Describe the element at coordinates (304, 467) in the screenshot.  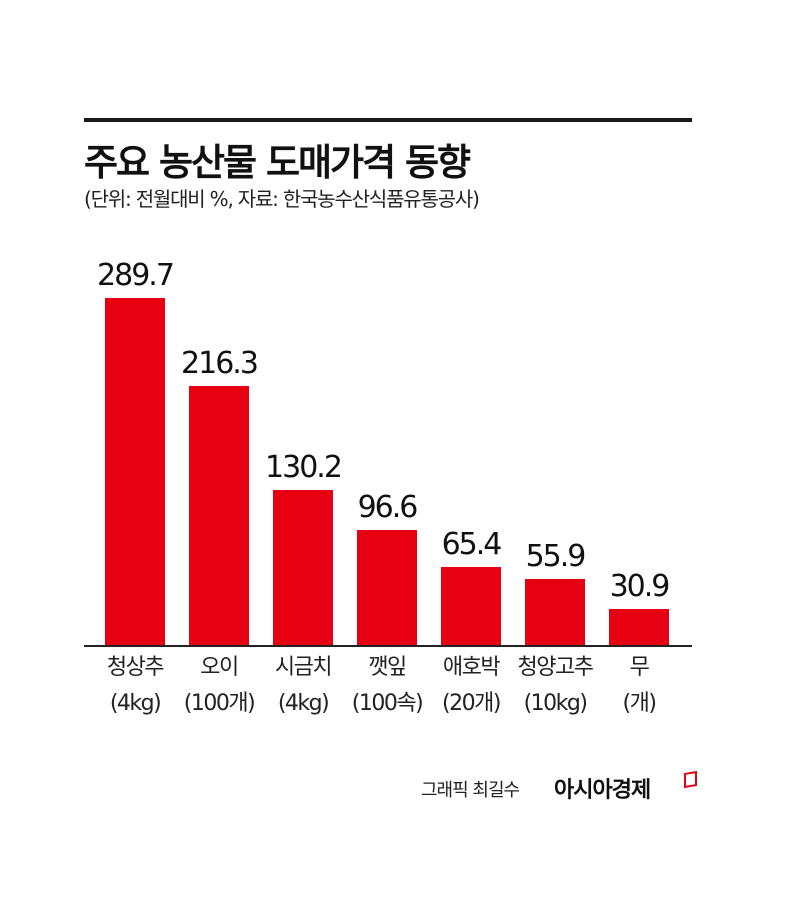
I see `value-label: 130.2` at that location.